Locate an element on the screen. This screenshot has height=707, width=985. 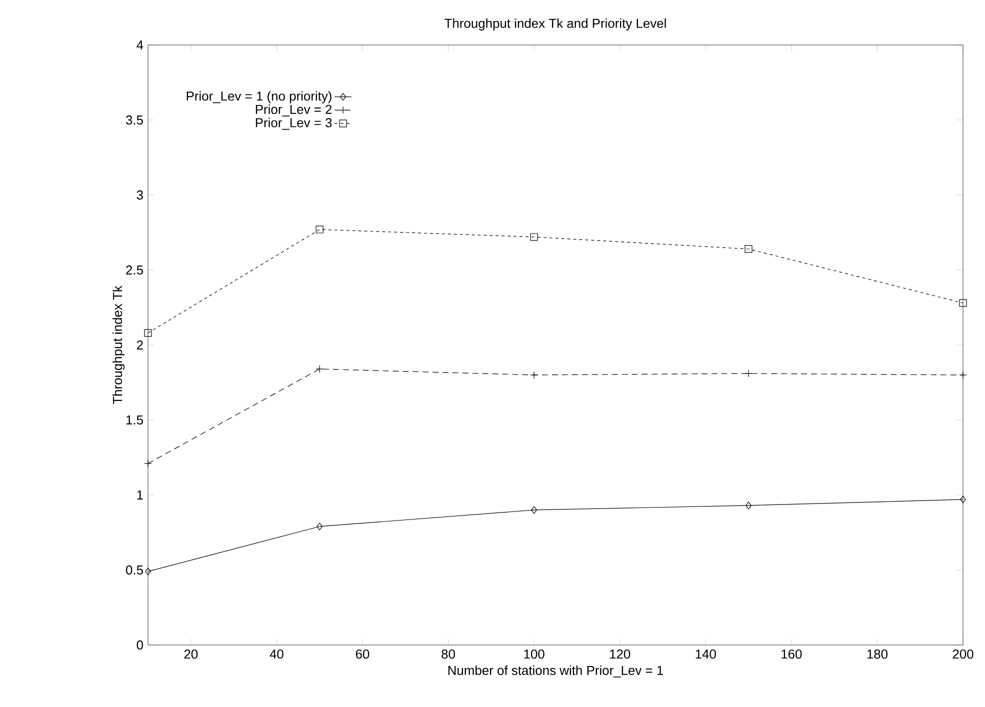
x-tick-label: 40 is located at coordinates (277, 654).